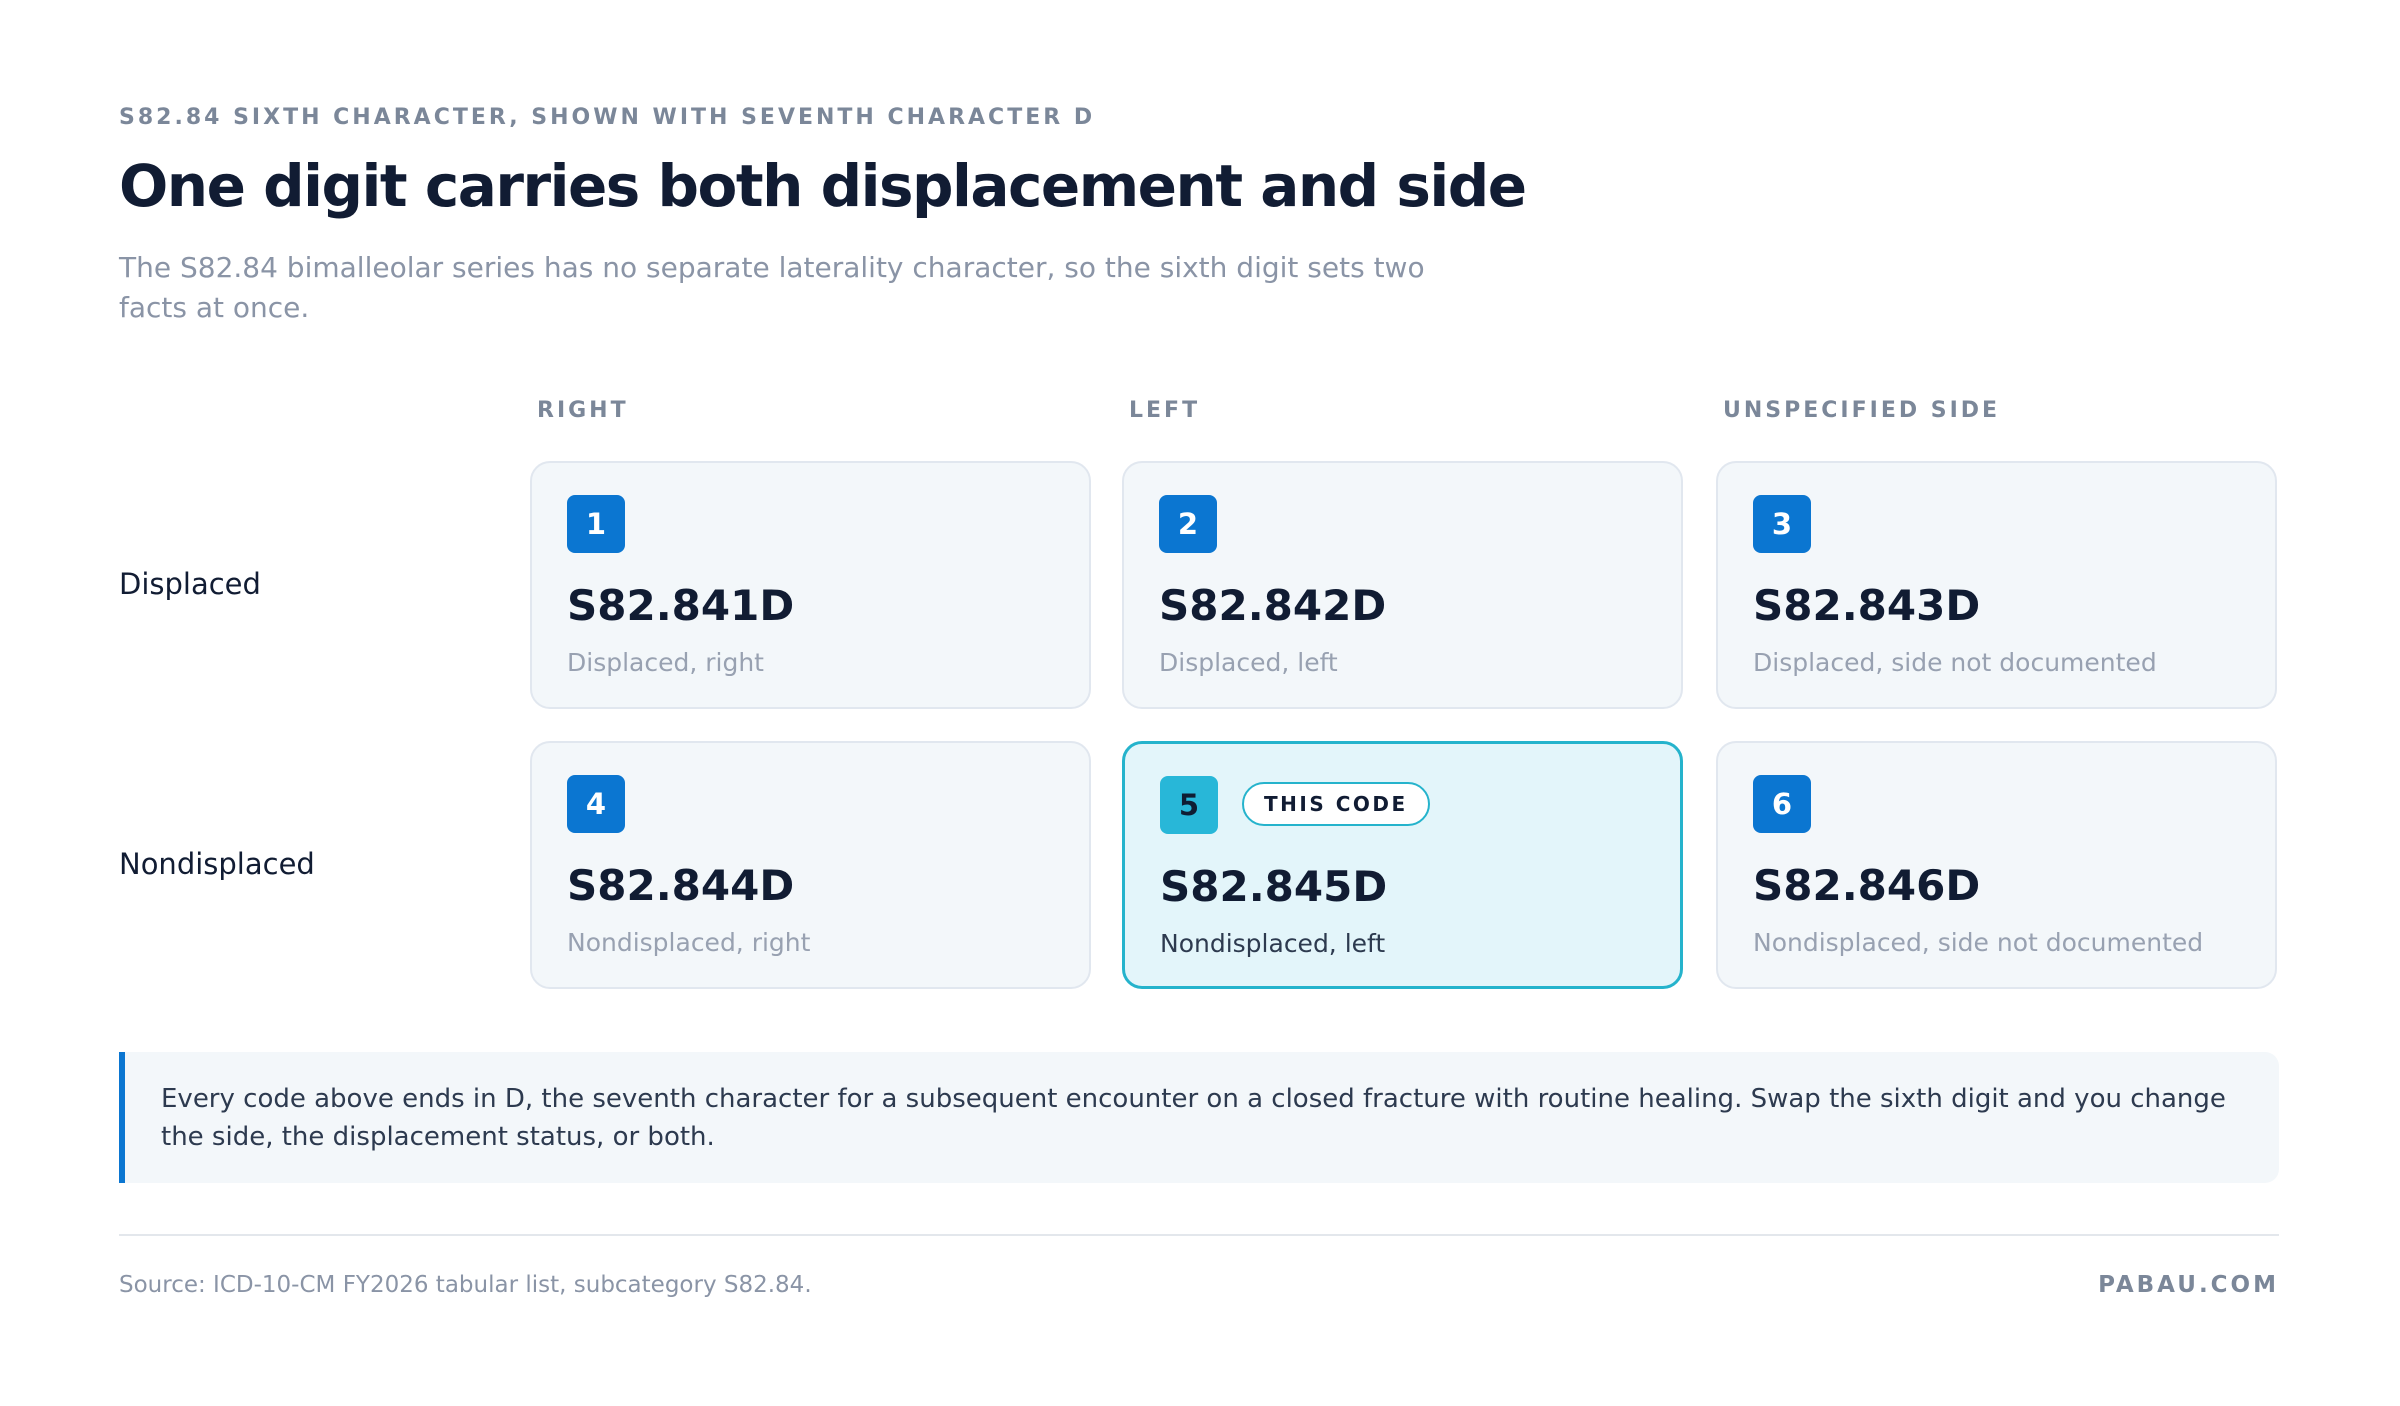 The image size is (2400, 1406). I want to click on code-card: 2 S82.842D Displaced, left, so click(1402, 585).